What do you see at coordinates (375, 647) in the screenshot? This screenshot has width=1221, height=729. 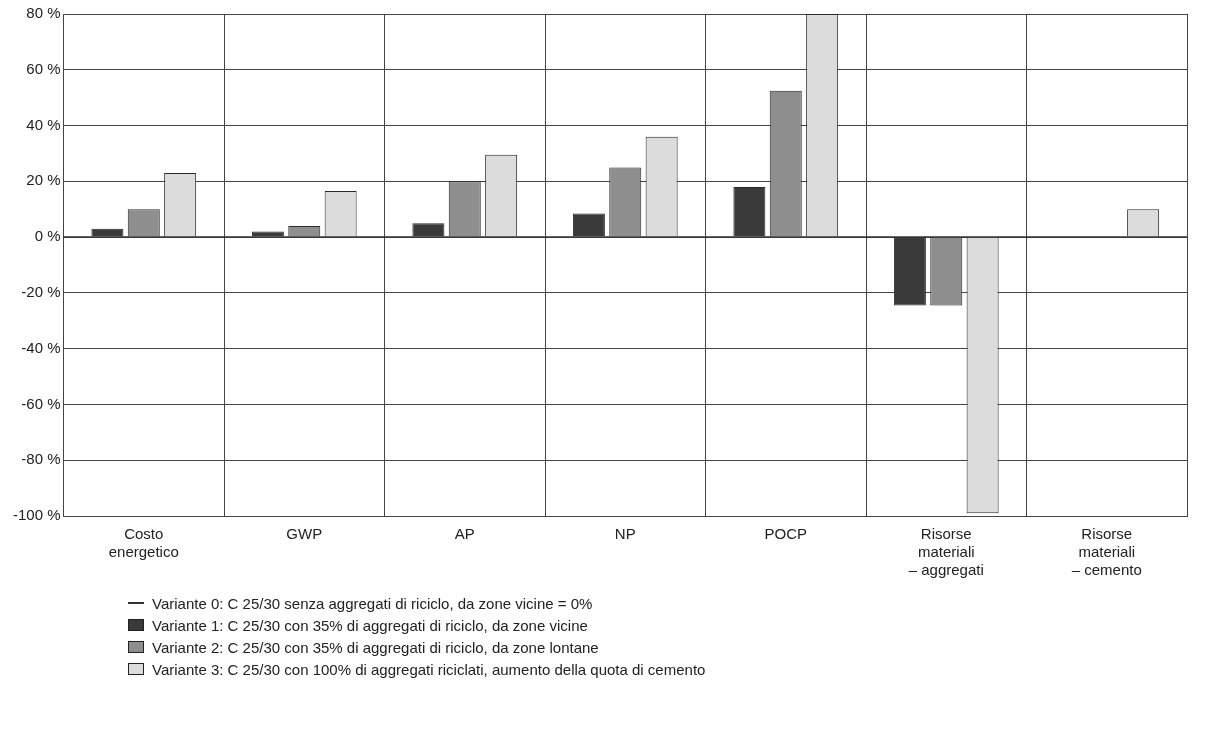 I see `legend-label: Variante 2: C 25/30 con 35% di aggregati di riciclo, da zone lontane` at bounding box center [375, 647].